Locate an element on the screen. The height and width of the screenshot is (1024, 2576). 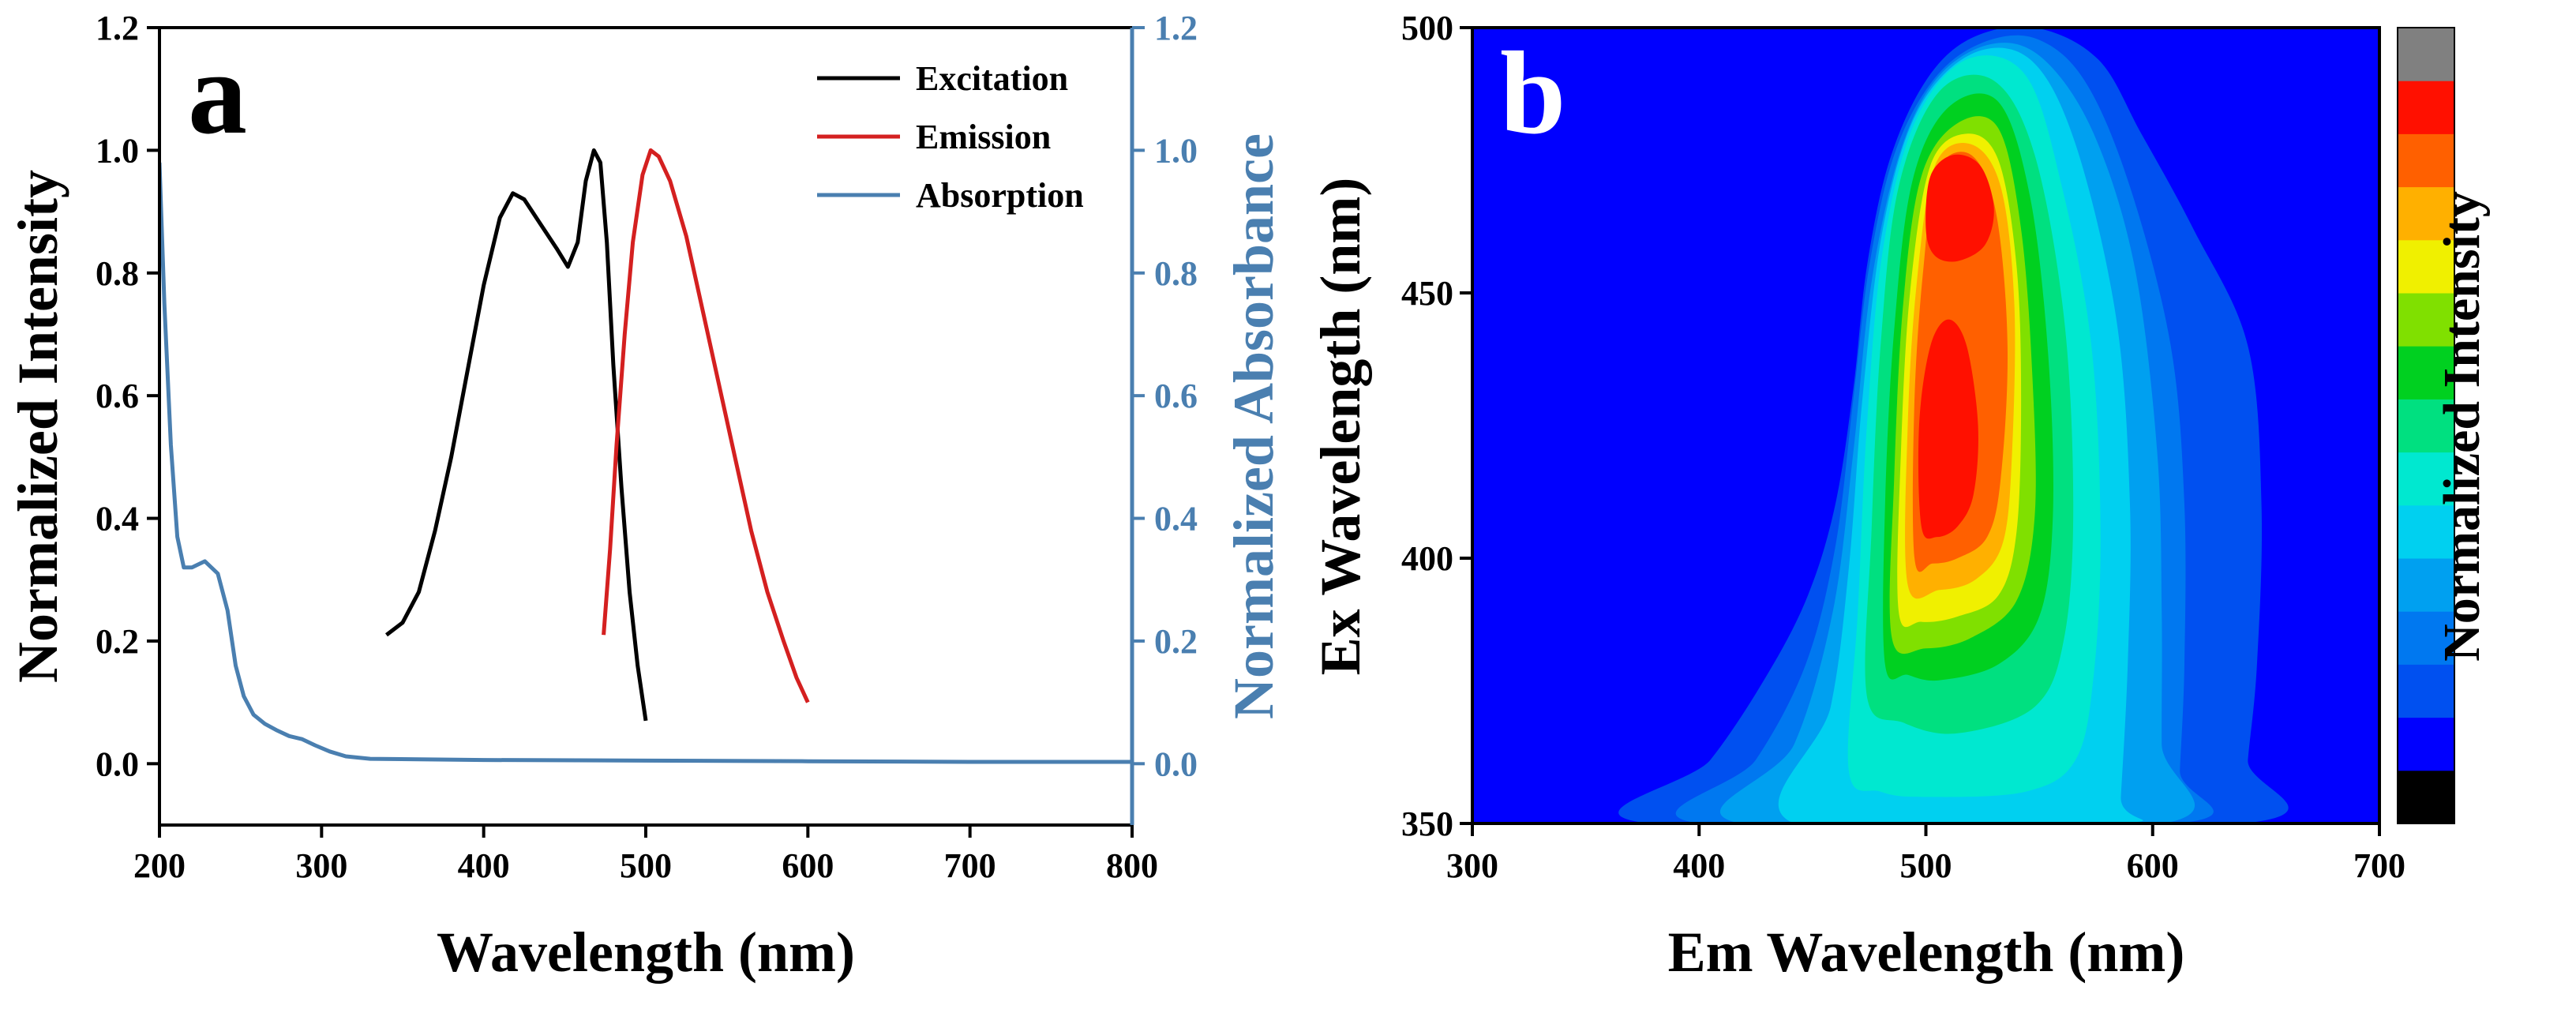
panel-a-y2-axis-label: Normalized Absorbance is located at coordinates (1253, 426).